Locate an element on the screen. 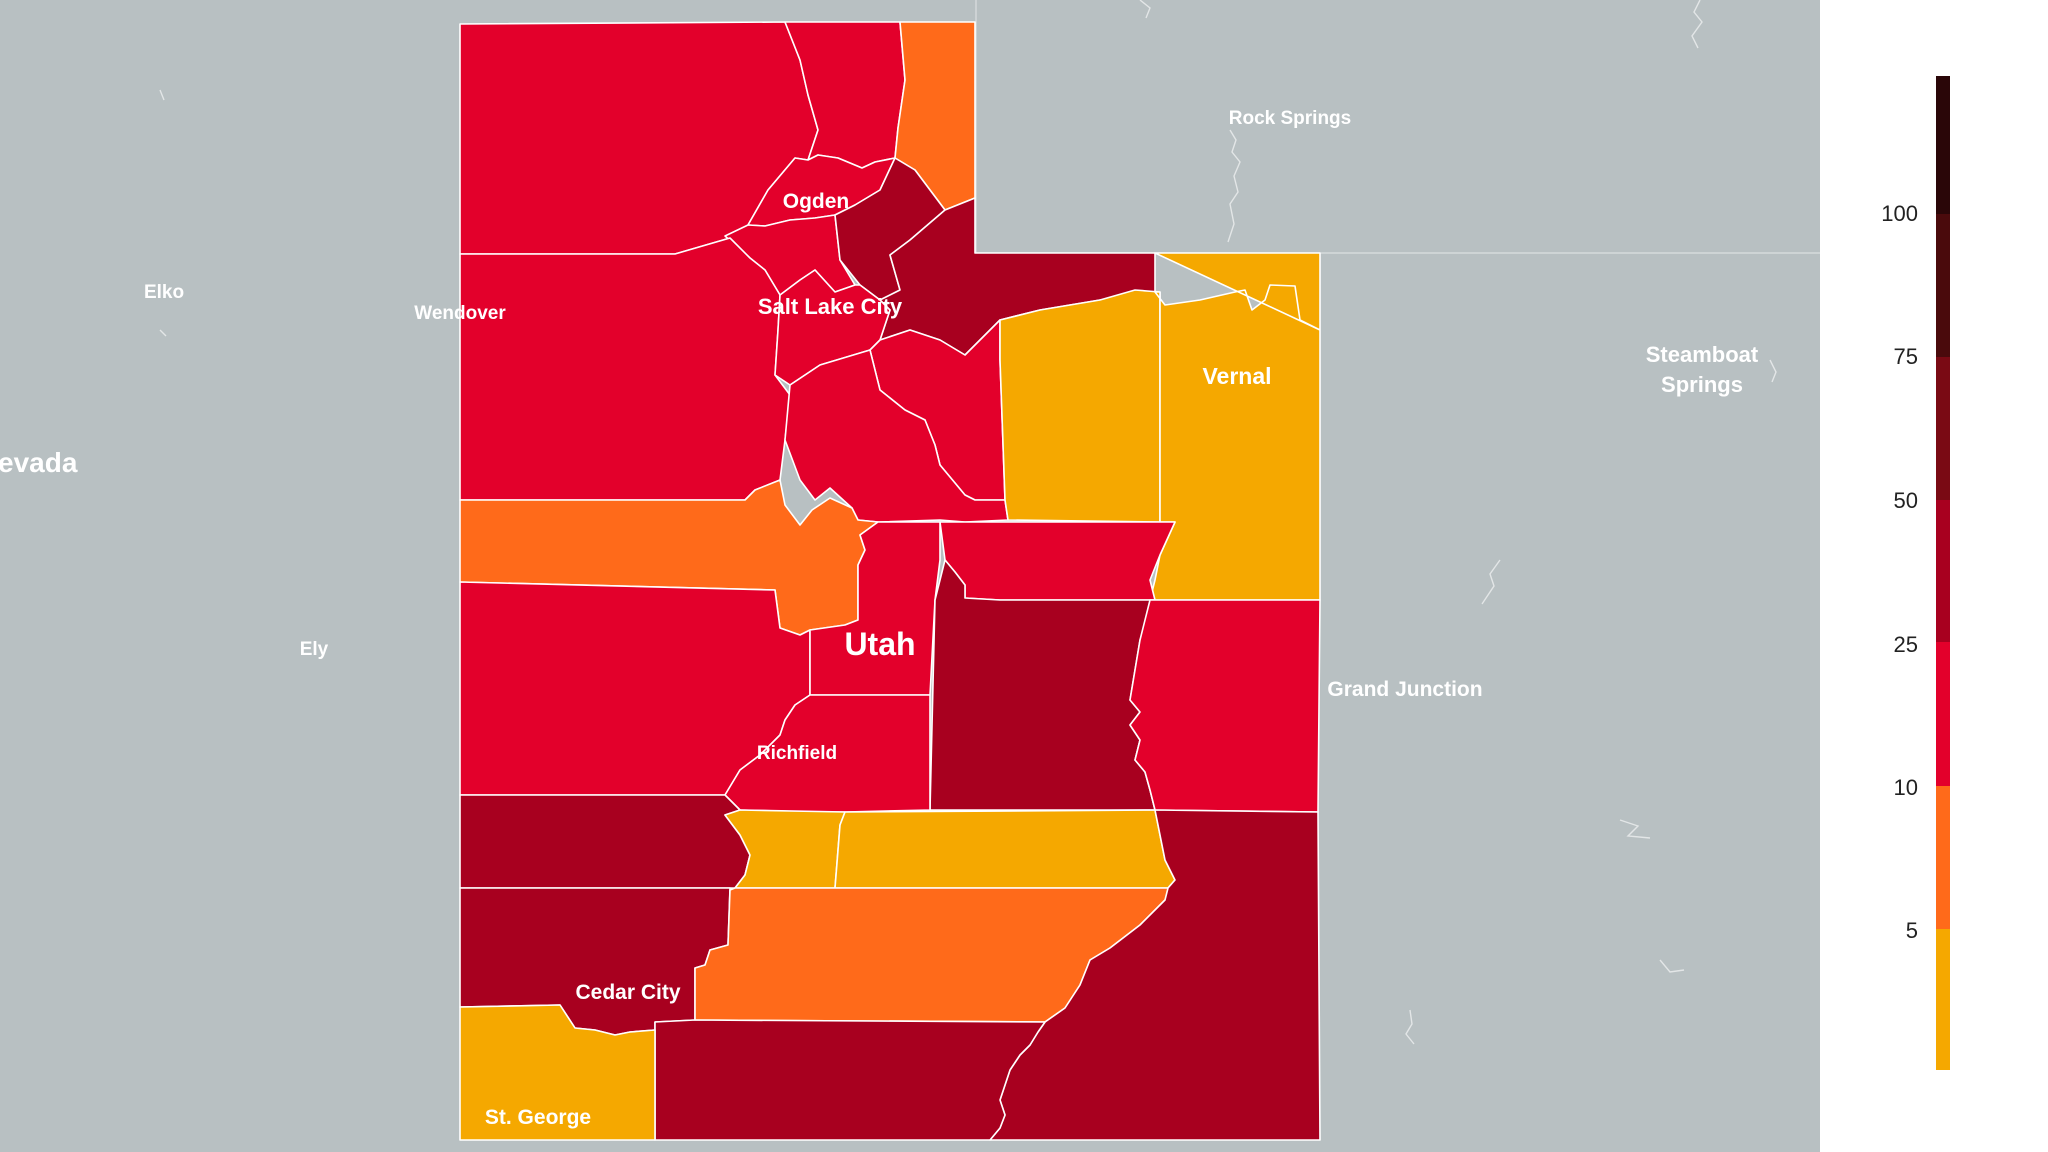  county-wayne is located at coordinates (1005, 849).